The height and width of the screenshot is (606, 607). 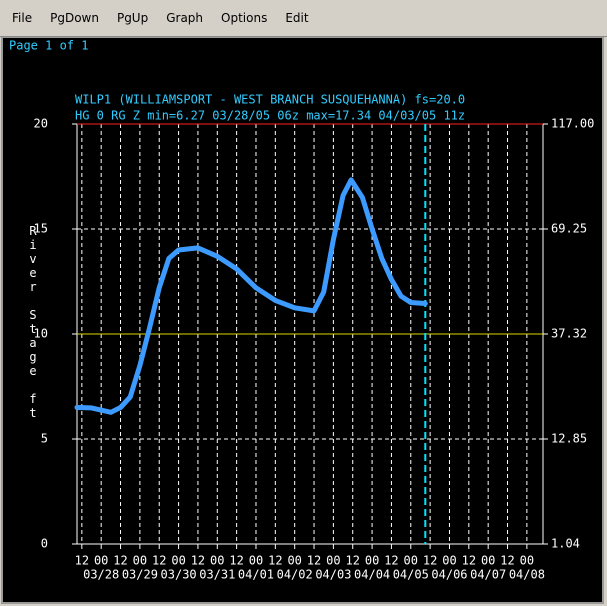 I want to click on x-date-label: 04/06, so click(x=449, y=575).